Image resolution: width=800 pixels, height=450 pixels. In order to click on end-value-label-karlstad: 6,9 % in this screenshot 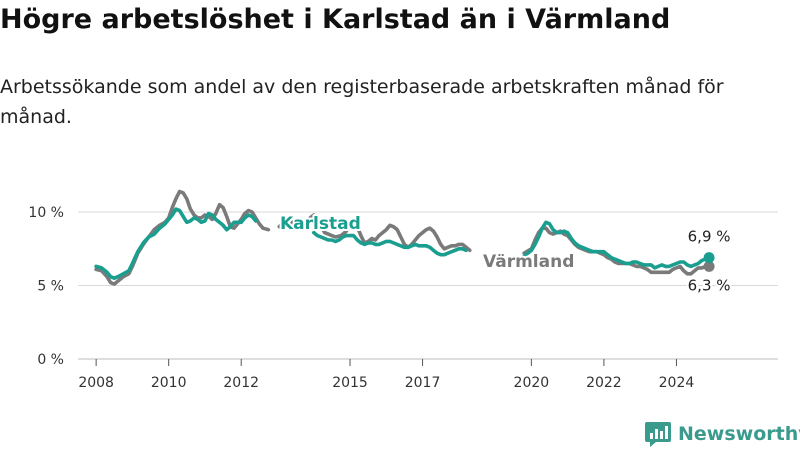, I will do `click(709, 237)`.